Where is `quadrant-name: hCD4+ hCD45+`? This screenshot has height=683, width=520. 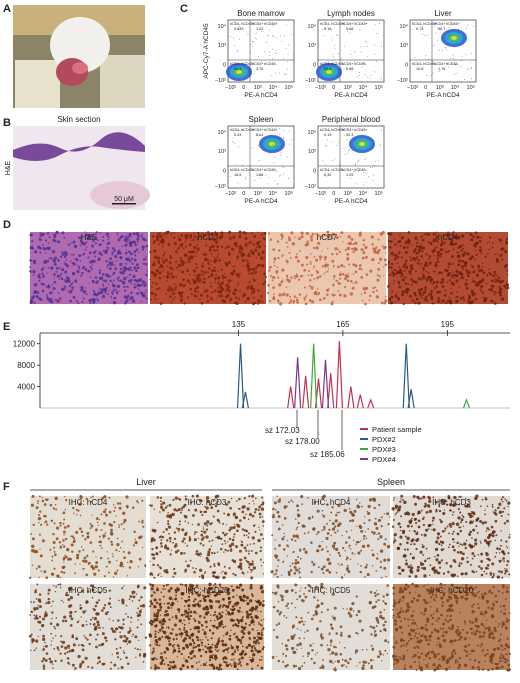 quadrant-name: hCD4+ hCD45+ is located at coordinates (265, 130).